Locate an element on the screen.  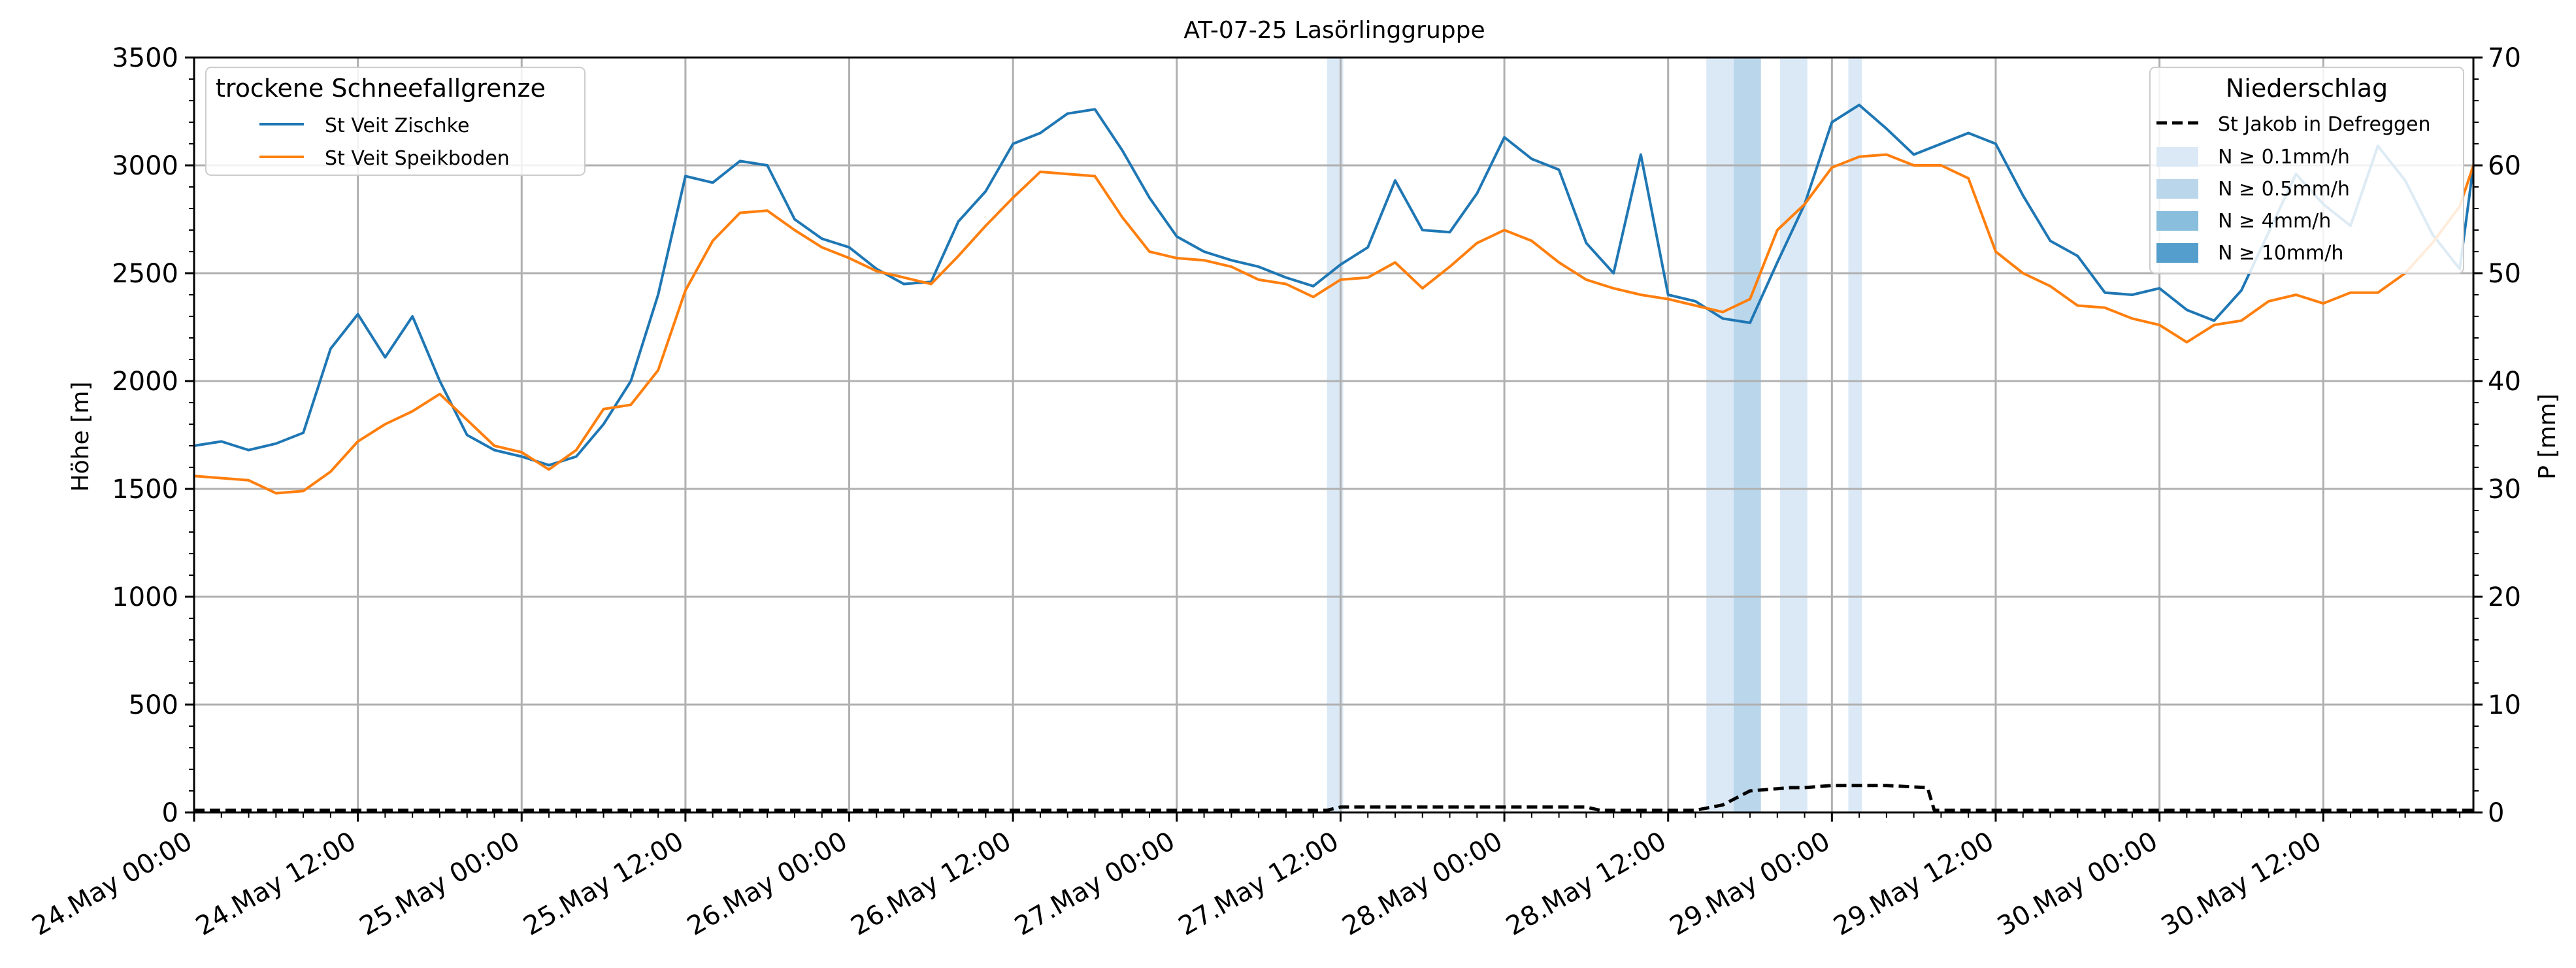
x-tick-label: 25.May 12:00 is located at coordinates (603, 884).